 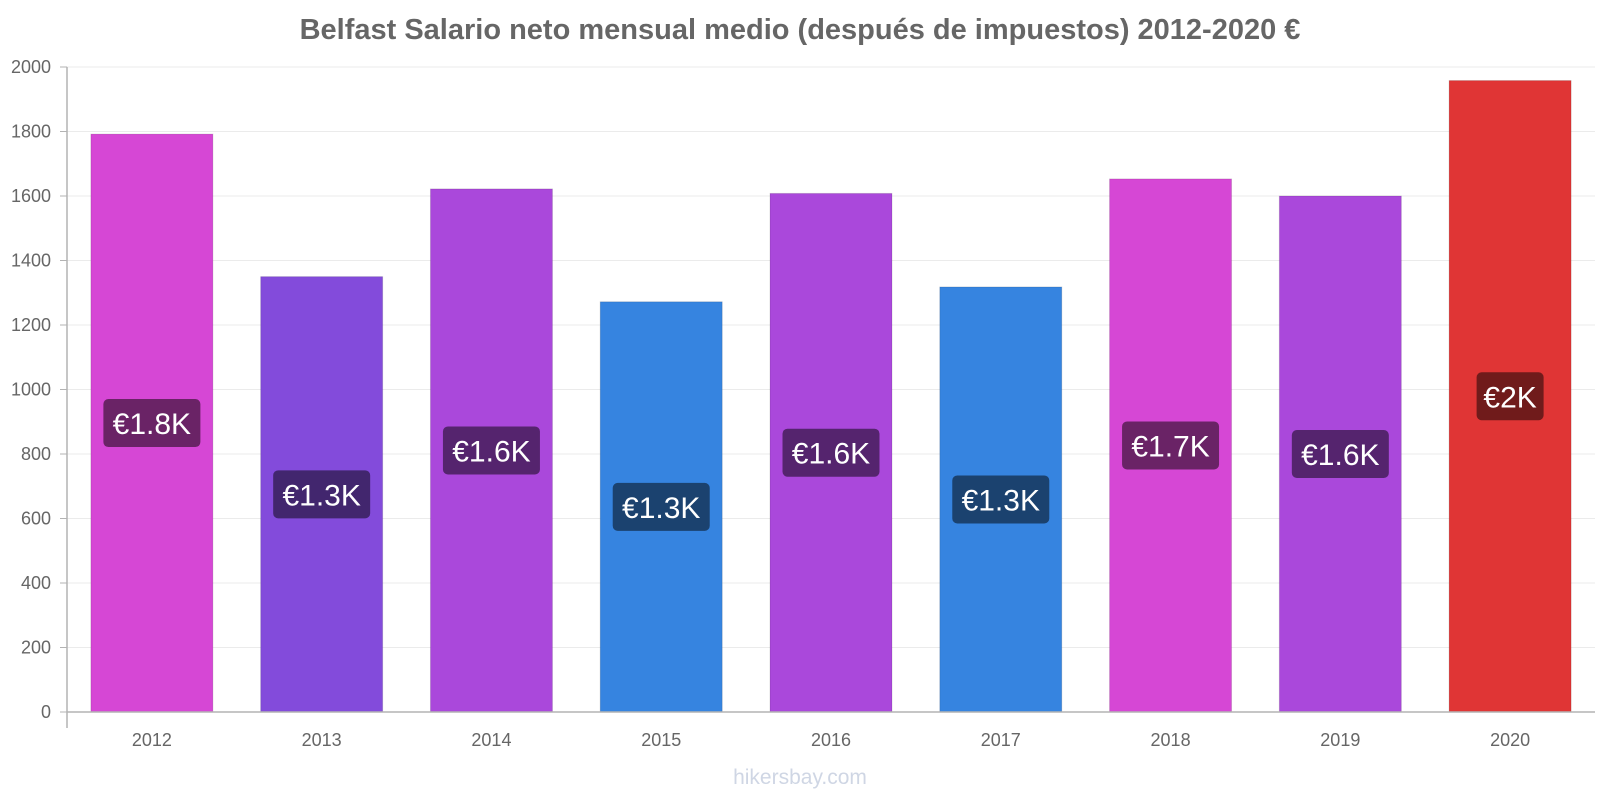 What do you see at coordinates (1001, 740) in the screenshot?
I see `x-tick-label: 2017` at bounding box center [1001, 740].